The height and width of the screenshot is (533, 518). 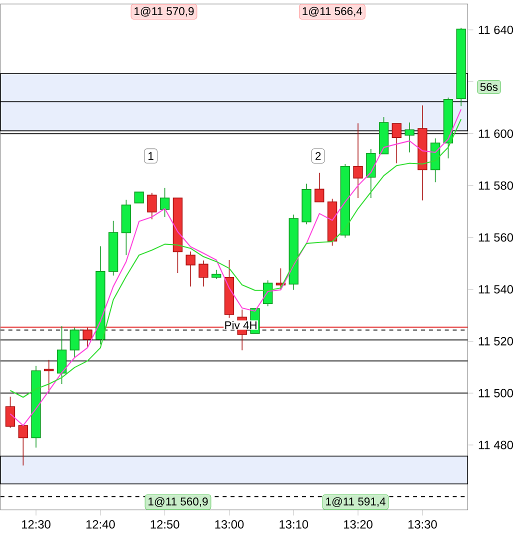 I want to click on y-tick-label: 11 480, so click(x=496, y=445).